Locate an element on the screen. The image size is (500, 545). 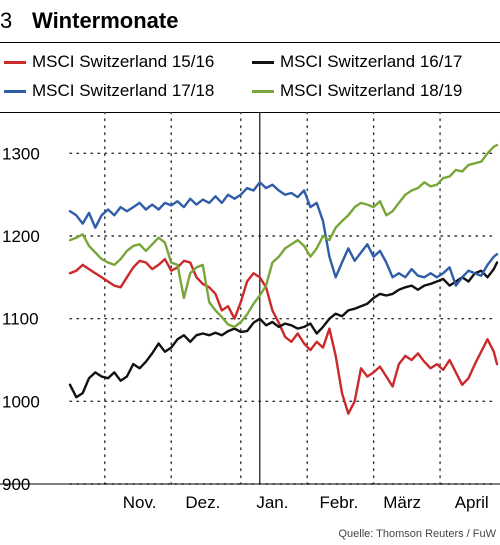
chart-header: 3 Wintermonate is located at coordinates (250, 20).